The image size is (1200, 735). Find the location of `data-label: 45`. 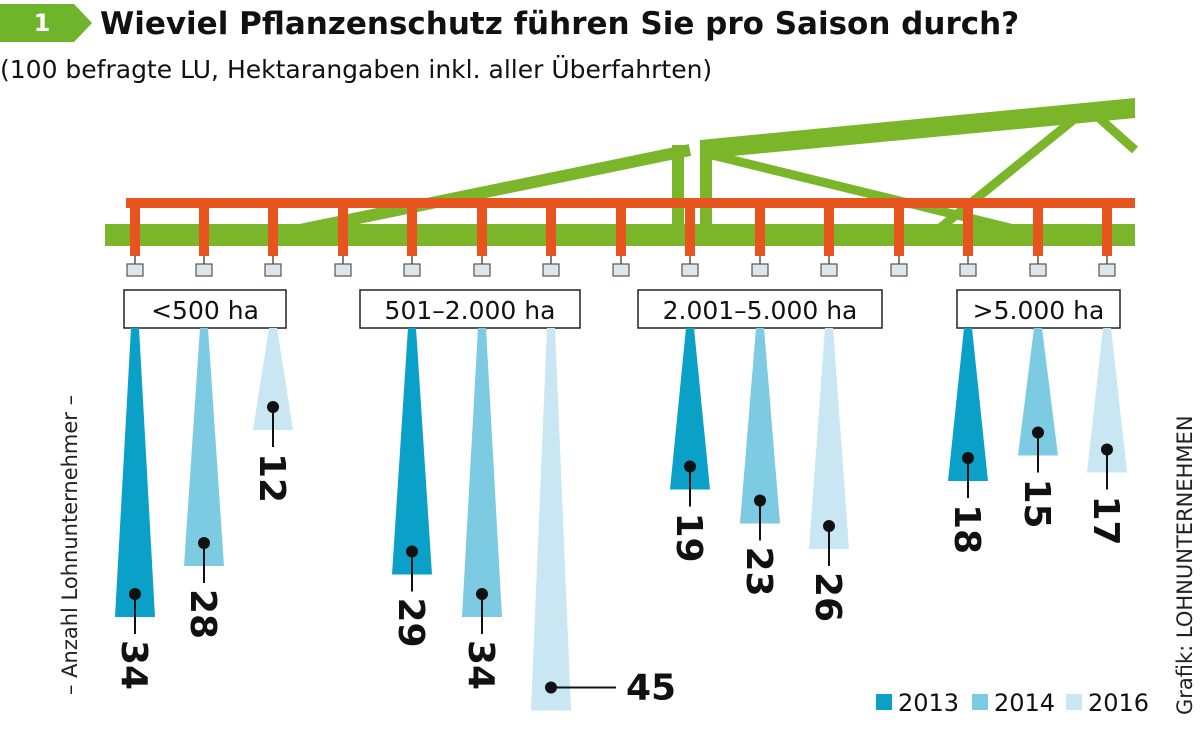

data-label: 45 is located at coordinates (651, 688).